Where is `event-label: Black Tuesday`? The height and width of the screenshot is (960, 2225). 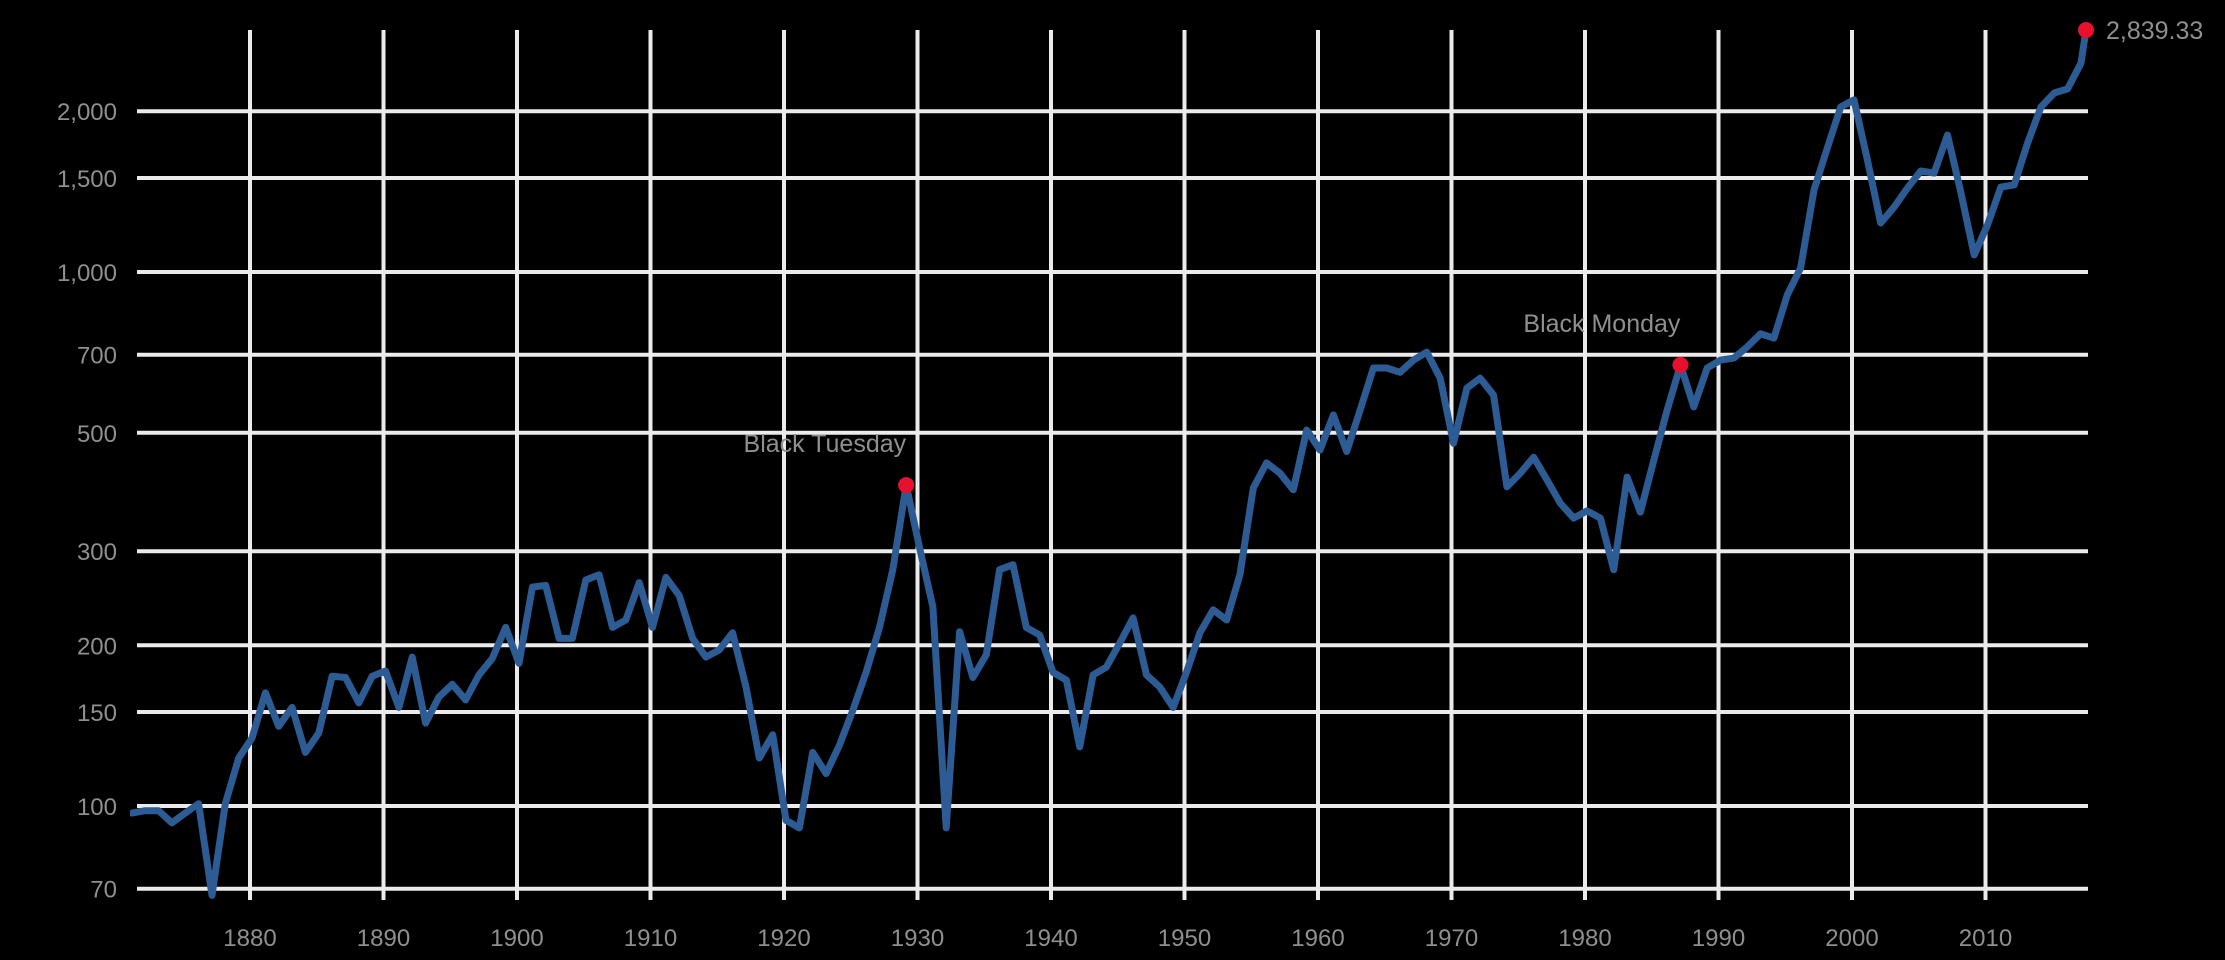 event-label: Black Tuesday is located at coordinates (825, 444).